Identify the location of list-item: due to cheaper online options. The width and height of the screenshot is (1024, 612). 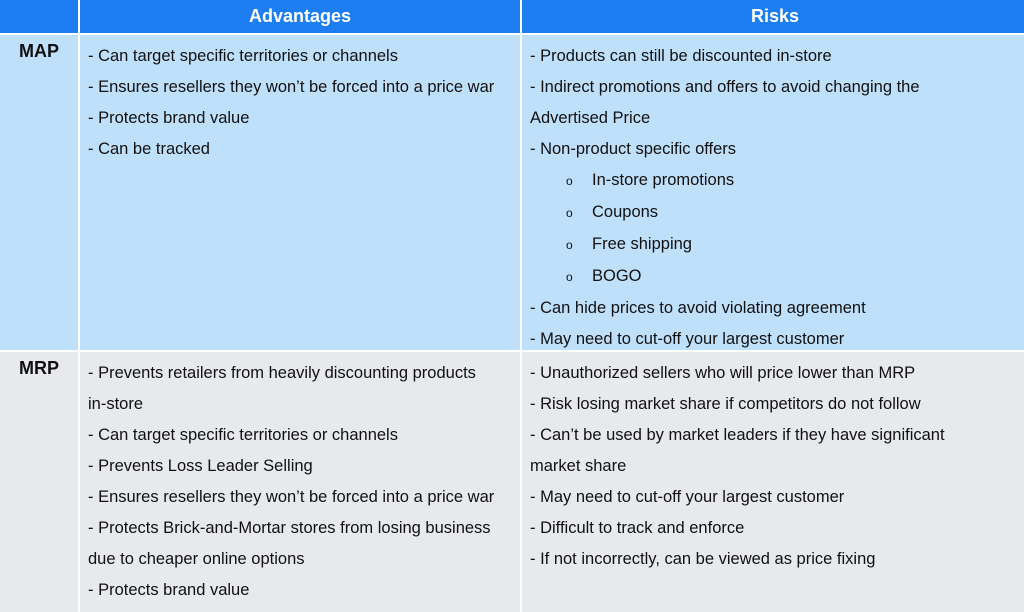
(196, 559).